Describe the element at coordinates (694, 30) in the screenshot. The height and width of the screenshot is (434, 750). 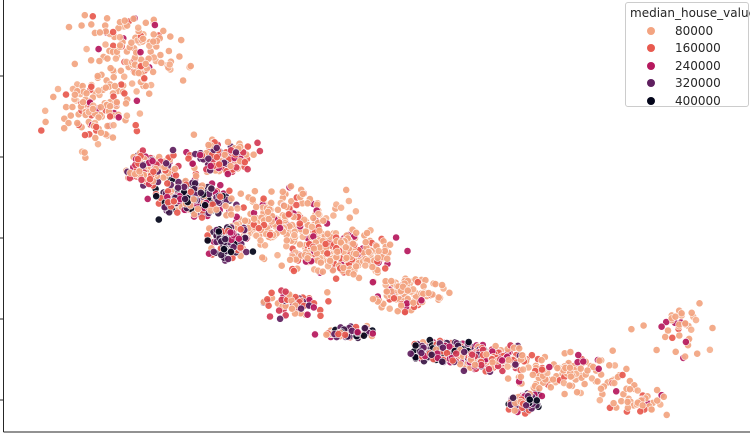
I see `legend-label: 80000` at that location.